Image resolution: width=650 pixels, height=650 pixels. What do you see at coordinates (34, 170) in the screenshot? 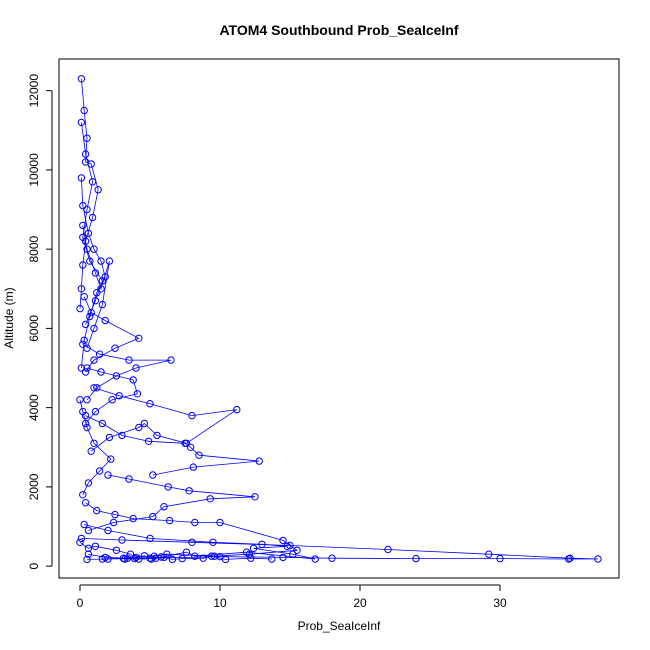
I see `y-tick-label-5: 10000` at bounding box center [34, 170].